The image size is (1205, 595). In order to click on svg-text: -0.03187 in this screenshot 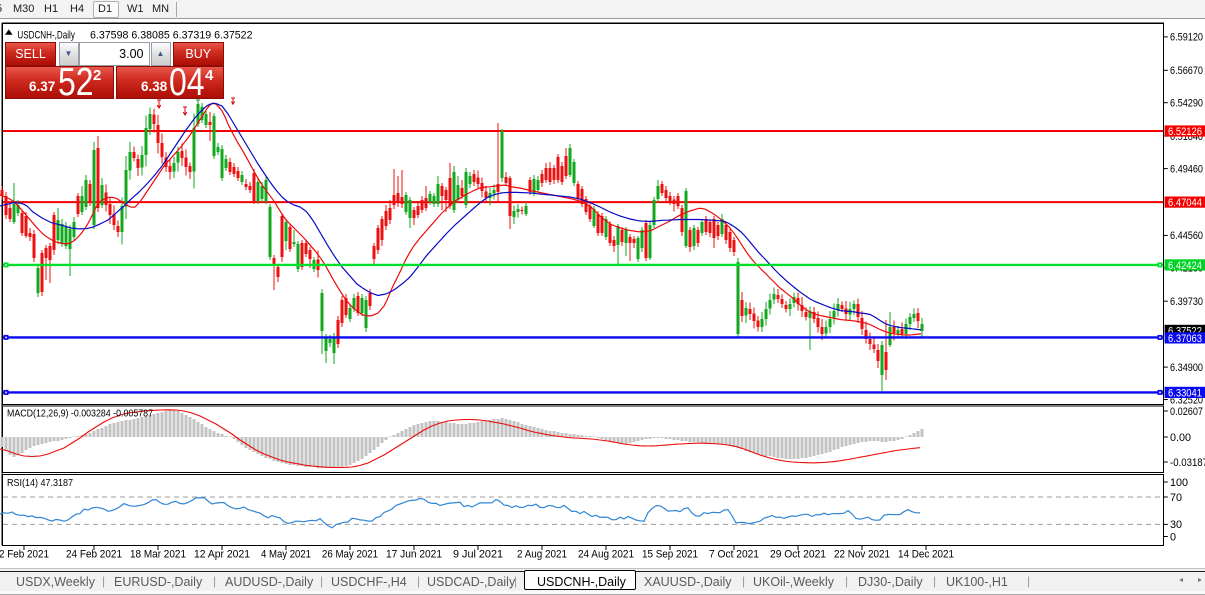, I will do `click(1187, 463)`.